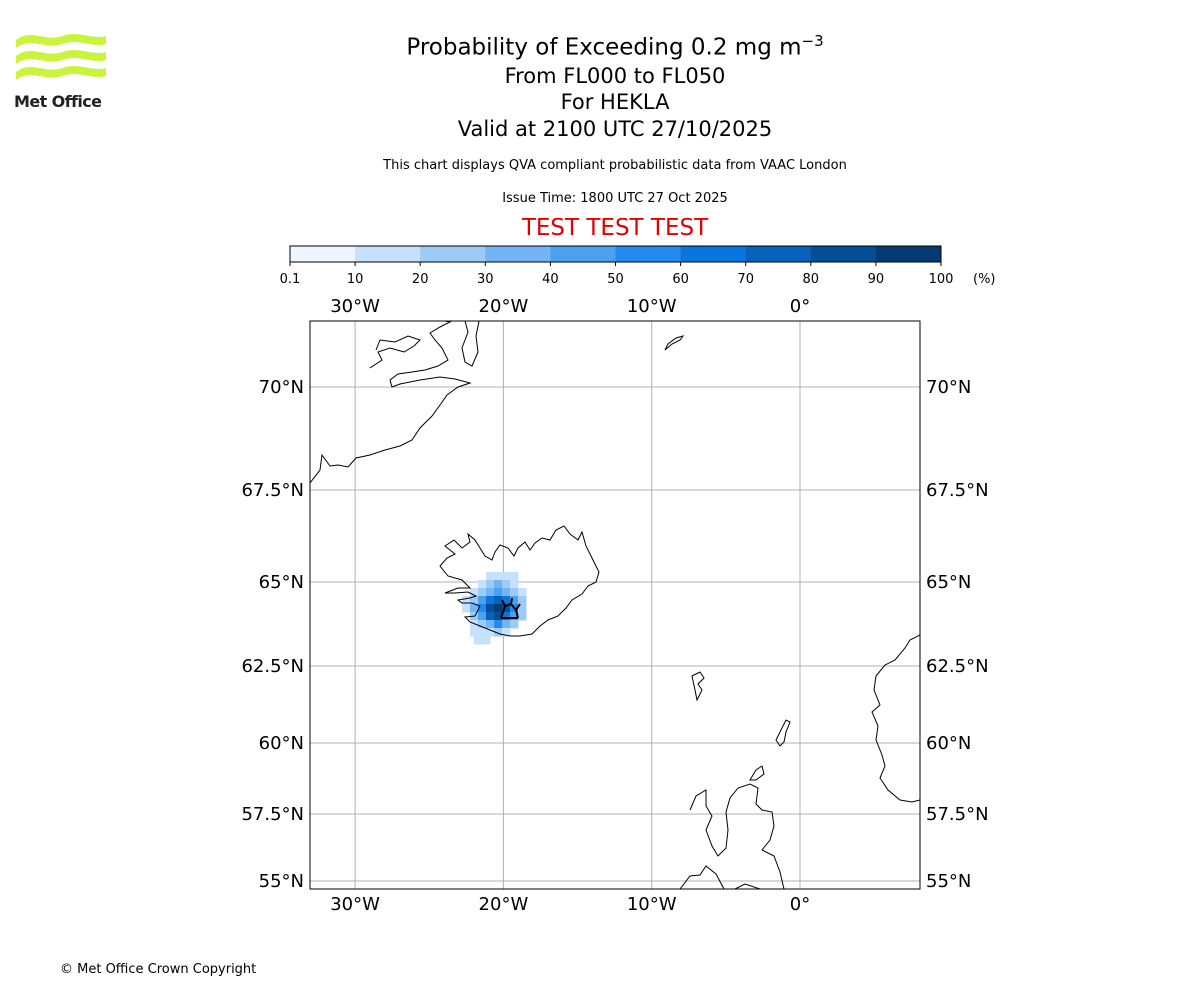 The image size is (1200, 1000). I want to click on volcano-marker, so click(510, 608).